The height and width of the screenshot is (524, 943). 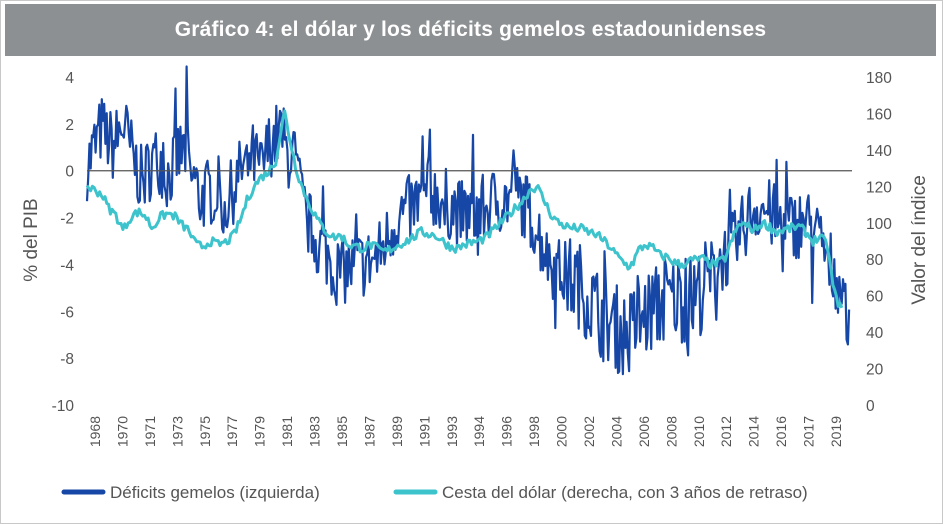 What do you see at coordinates (754, 431) in the screenshot?
I see `x-tick-label: 2014` at bounding box center [754, 431].